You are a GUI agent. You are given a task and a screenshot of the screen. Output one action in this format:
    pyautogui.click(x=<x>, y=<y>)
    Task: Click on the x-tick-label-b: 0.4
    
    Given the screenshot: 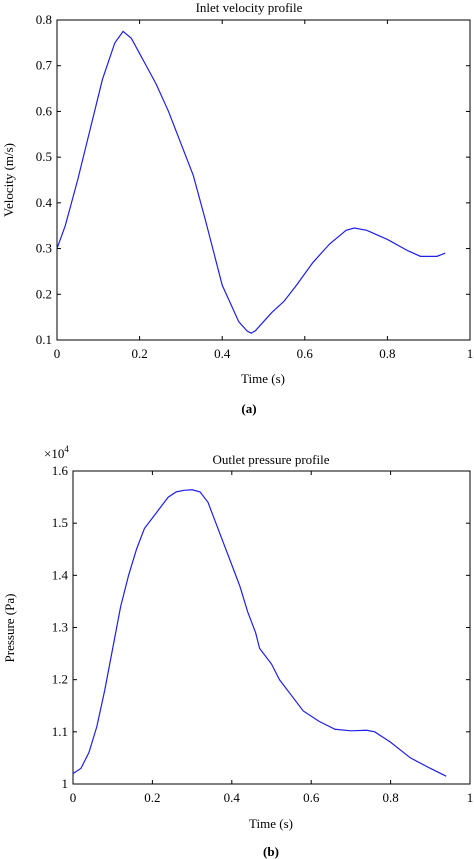 What is the action you would take?
    pyautogui.click(x=232, y=797)
    